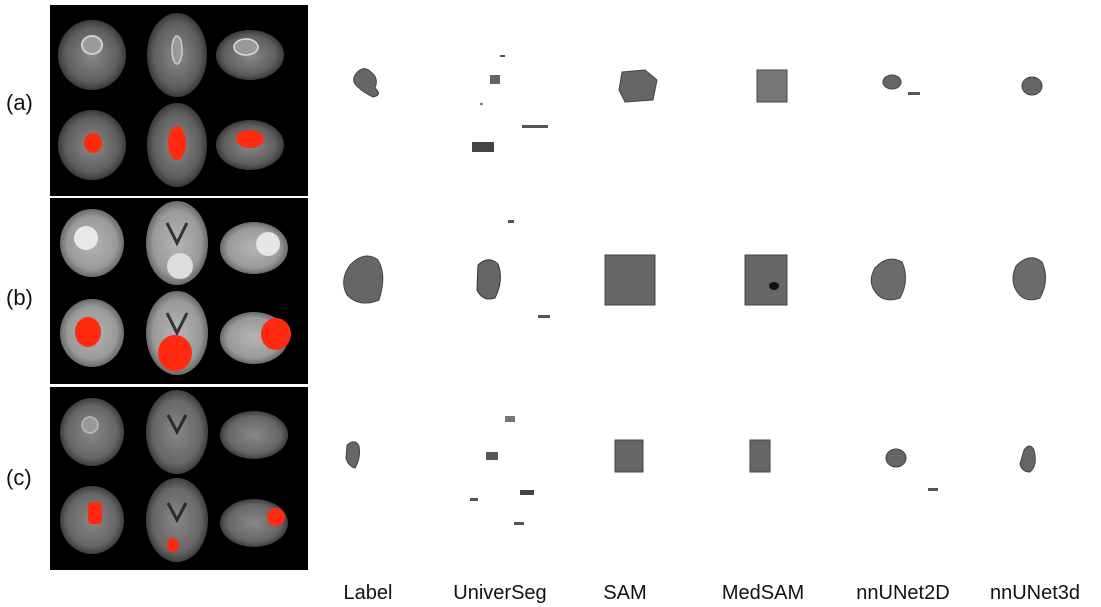 The height and width of the screenshot is (607, 1101). I want to click on column-label: nnUNet2D, so click(903, 593).